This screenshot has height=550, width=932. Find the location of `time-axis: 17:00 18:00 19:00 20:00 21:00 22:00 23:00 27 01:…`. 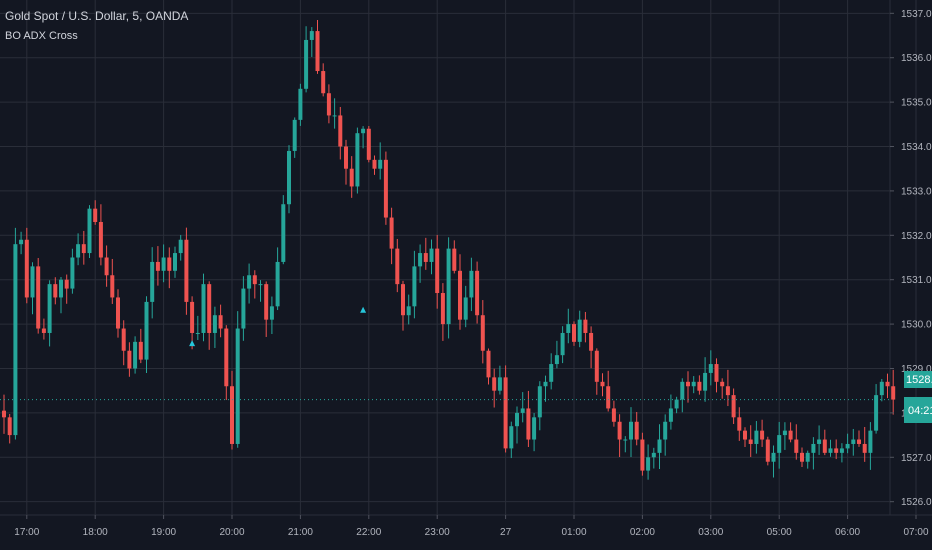

time-axis: 17:00 18:00 19:00 20:00 21:00 22:00 23:00 27 01:… is located at coordinates (471, 526).